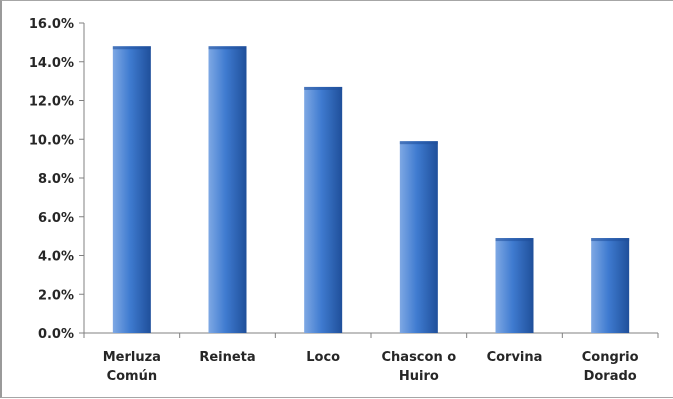 The width and height of the screenshot is (673, 399). I want to click on y-tick-label: 2.0%, so click(56, 295).